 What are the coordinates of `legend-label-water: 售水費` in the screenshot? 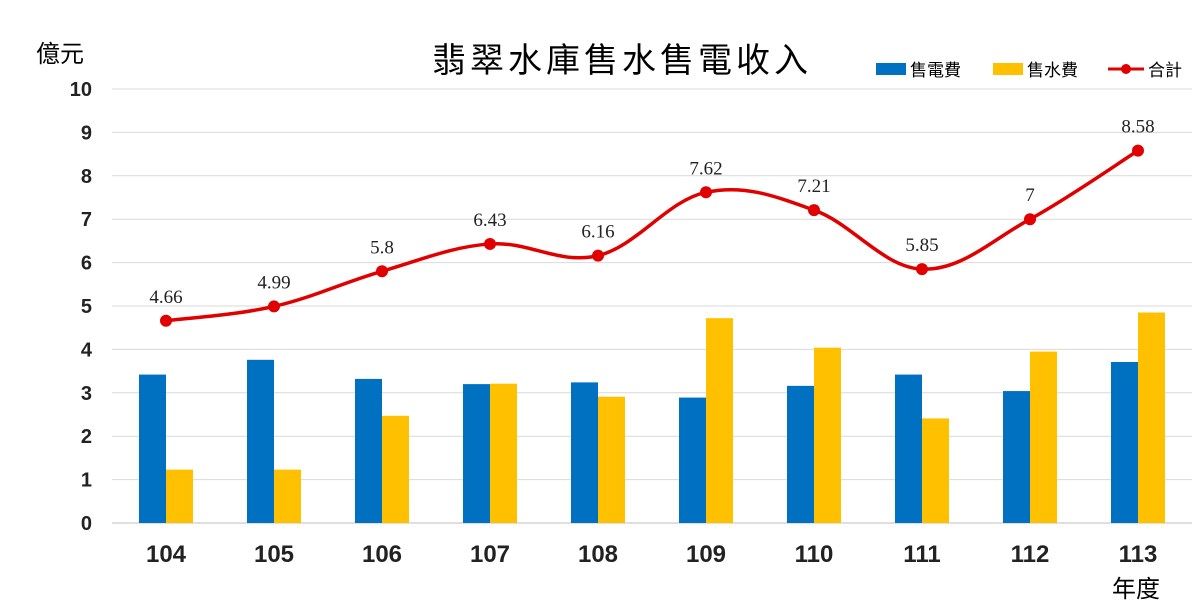 It's located at (1052, 71).